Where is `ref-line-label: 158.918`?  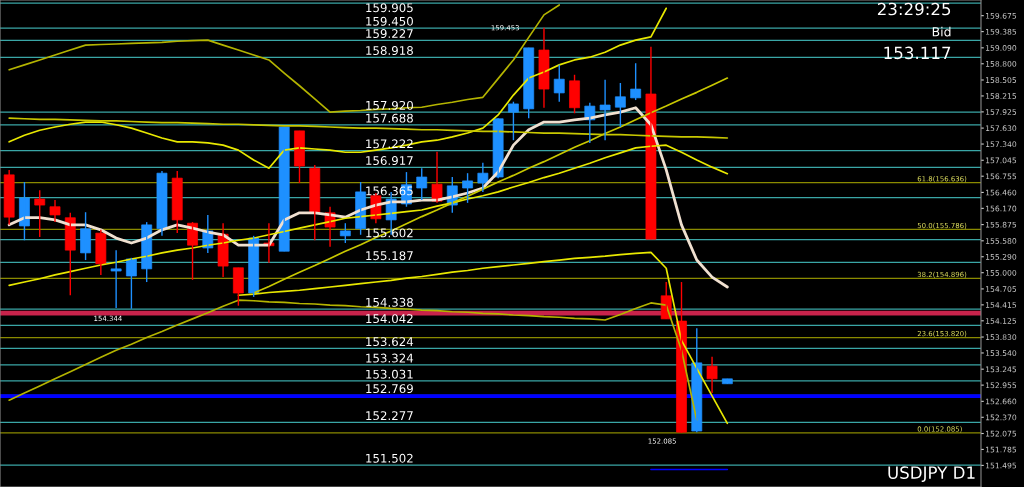
ref-line-label: 158.918 is located at coordinates (389, 50).